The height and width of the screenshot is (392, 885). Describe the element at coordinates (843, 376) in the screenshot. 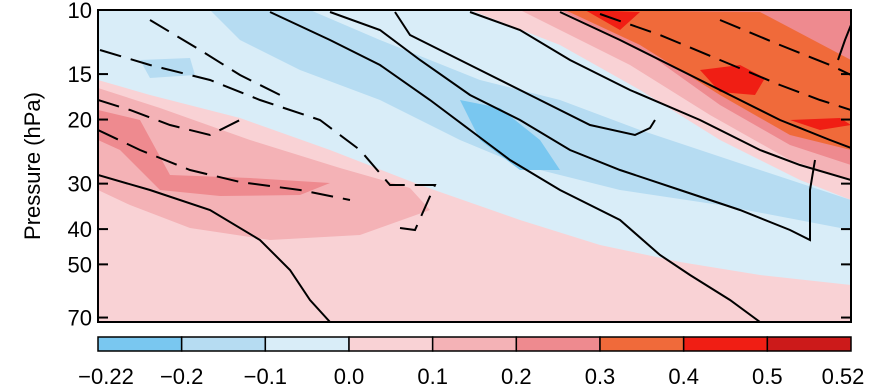

I see `colorbar-tick-label: 0.52` at that location.